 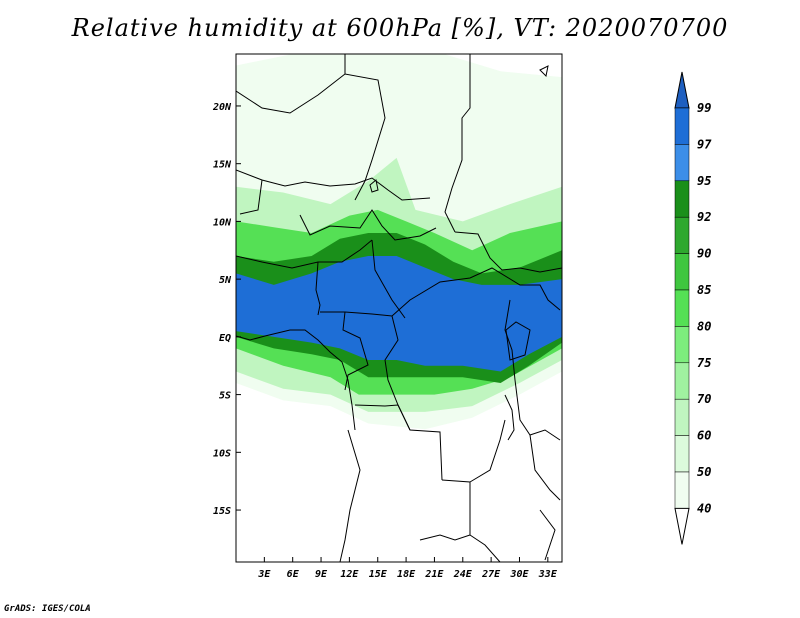 What do you see at coordinates (693, 308) in the screenshot?
I see `colorbar-legend: 99 97 95 92 90 85 80 75 70 60 50 40` at bounding box center [693, 308].